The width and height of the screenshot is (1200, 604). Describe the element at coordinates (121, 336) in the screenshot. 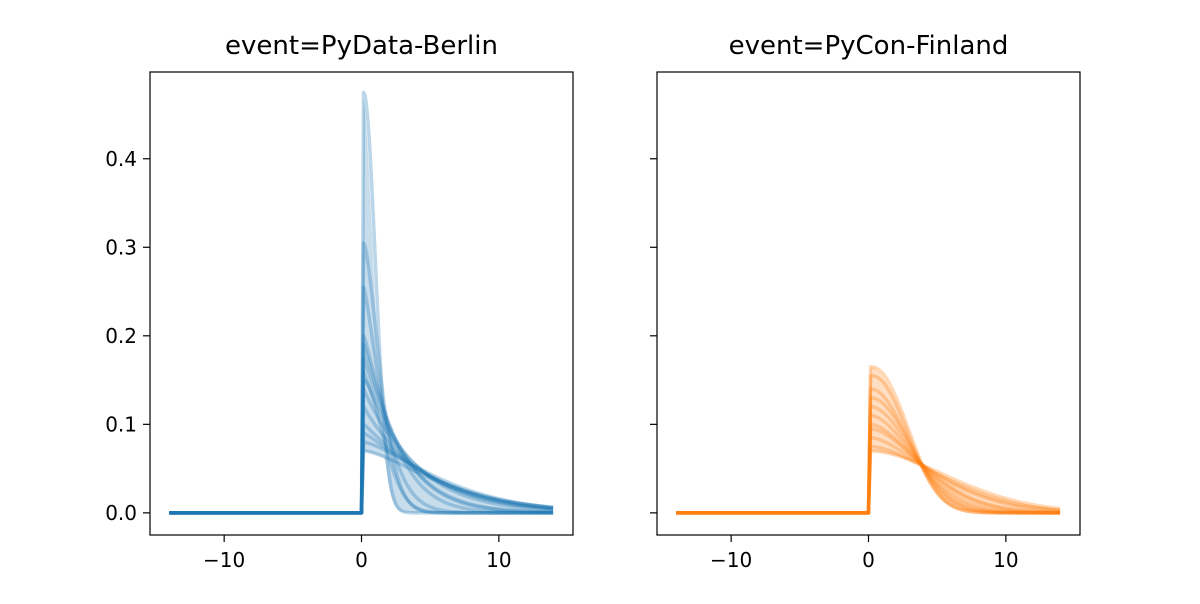

I see `y-tick-label: 0.2` at that location.